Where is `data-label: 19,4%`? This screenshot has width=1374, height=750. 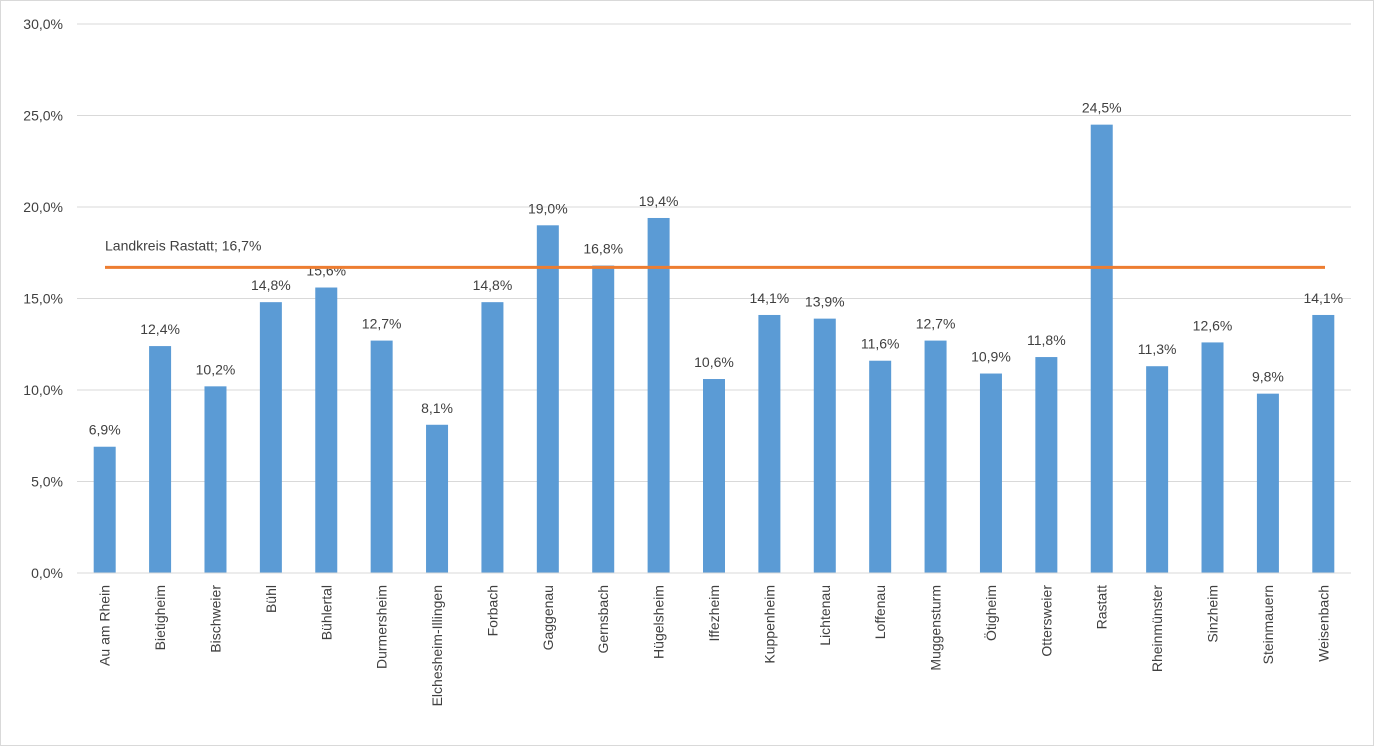 data-label: 19,4% is located at coordinates (659, 201).